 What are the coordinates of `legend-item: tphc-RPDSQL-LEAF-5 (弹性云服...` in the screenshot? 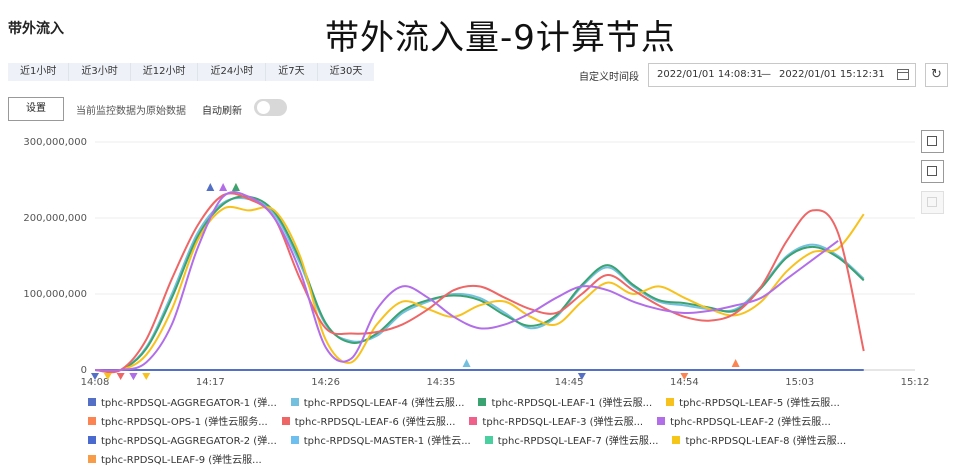 It's located at (753, 401).